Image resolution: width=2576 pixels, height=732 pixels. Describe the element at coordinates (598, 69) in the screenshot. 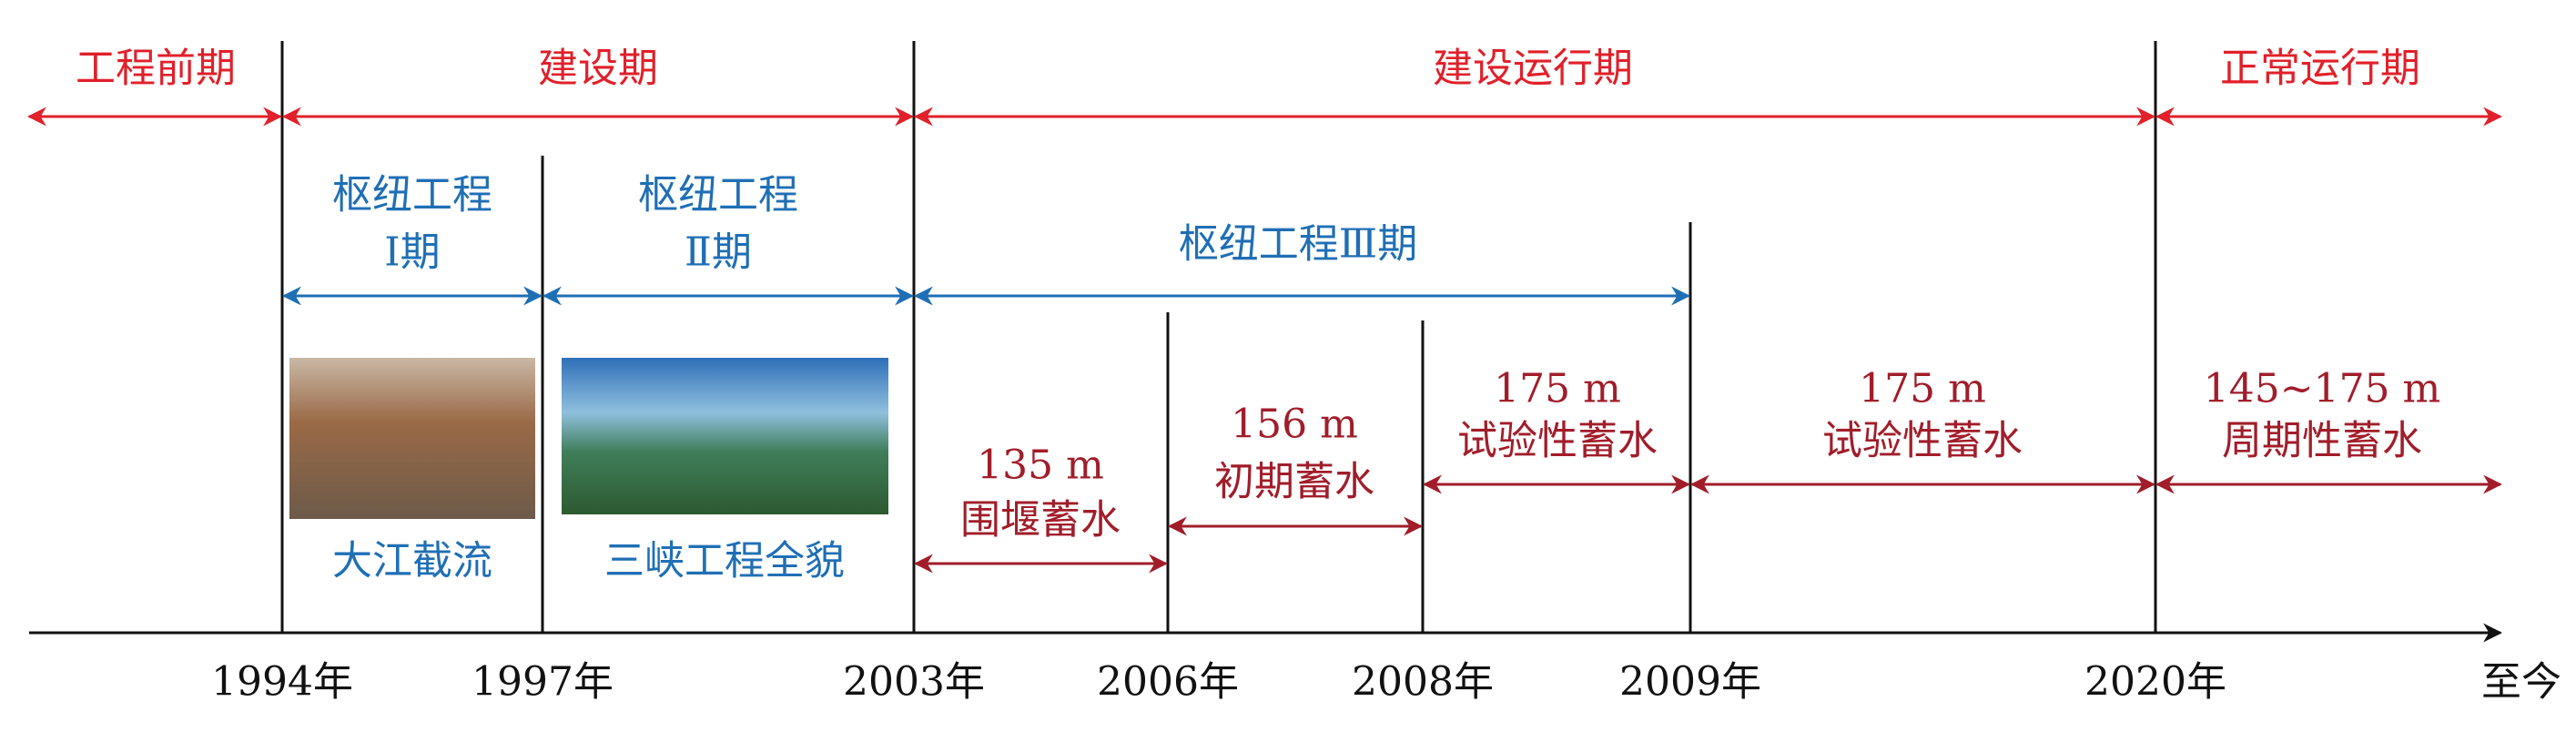

I see `phase-label: 建设期` at that location.